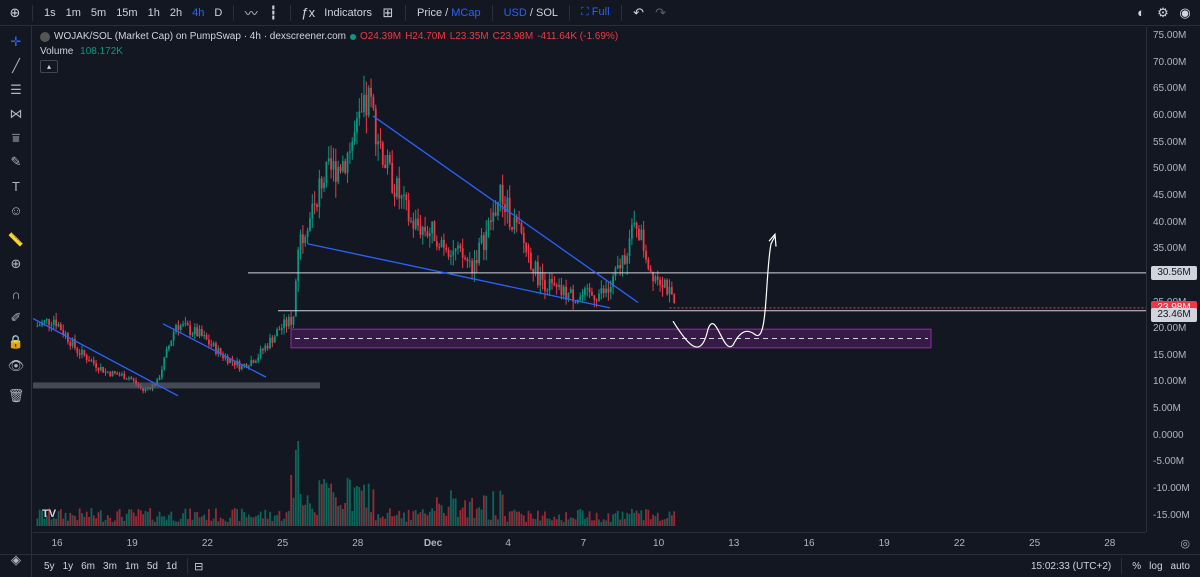 The width and height of the screenshot is (1200, 577). I want to click on trash-icon: 🗑, so click(16, 395).